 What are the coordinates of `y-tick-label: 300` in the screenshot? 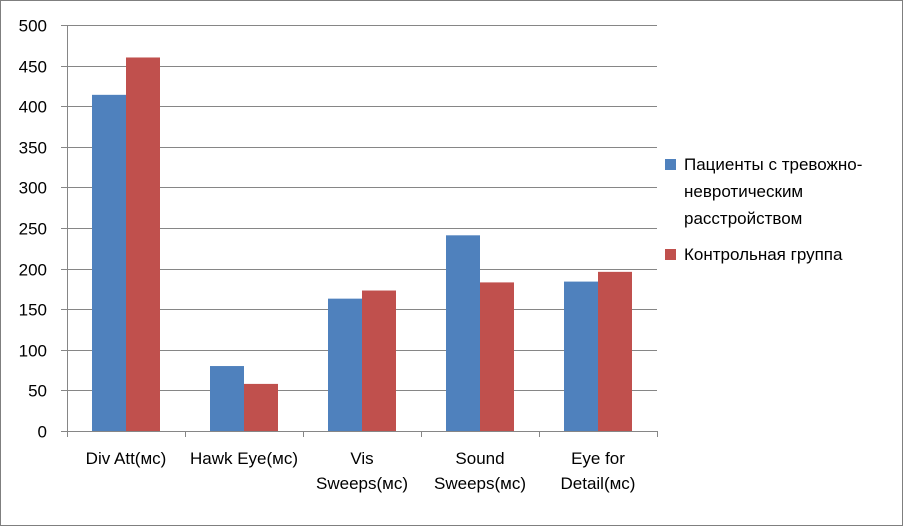 It's located at (33, 188).